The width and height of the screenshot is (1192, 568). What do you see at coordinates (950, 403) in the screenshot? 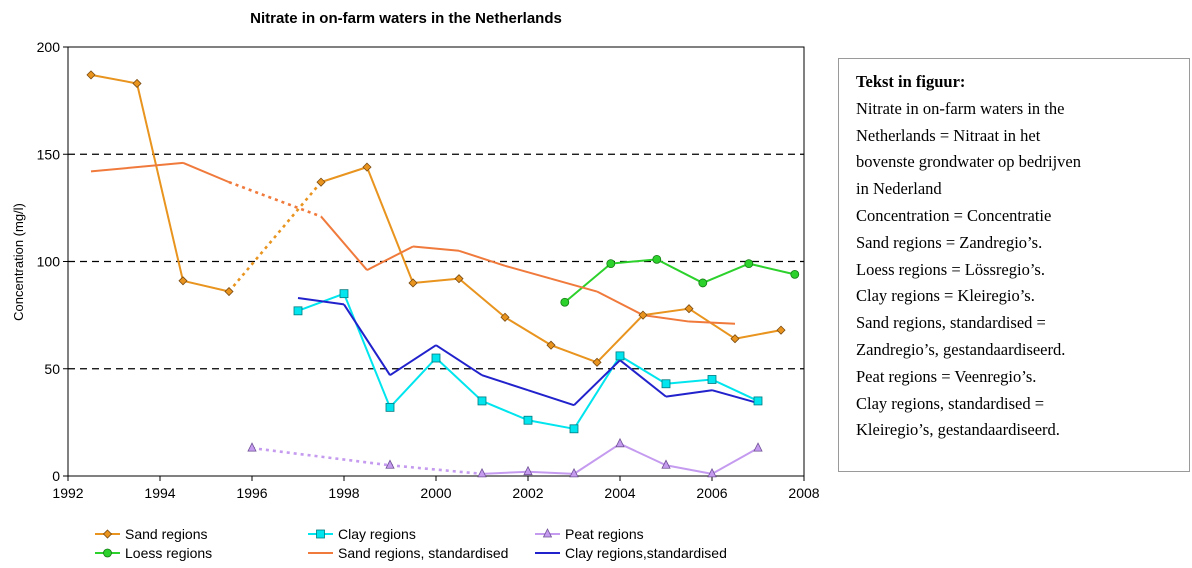
I see `note-line: Clay regions, standardised =` at bounding box center [950, 403].